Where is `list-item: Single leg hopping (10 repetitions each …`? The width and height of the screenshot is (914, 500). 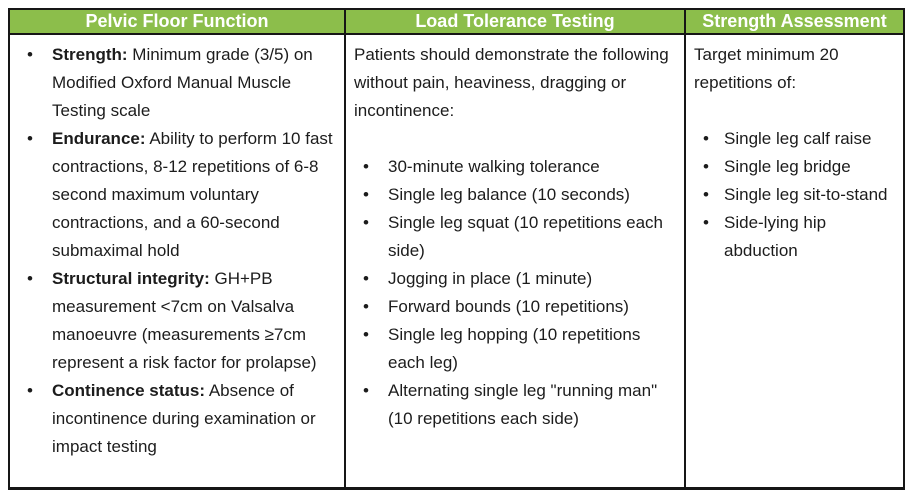
list-item: Single leg hopping (10 repetitions each … is located at coordinates (515, 349).